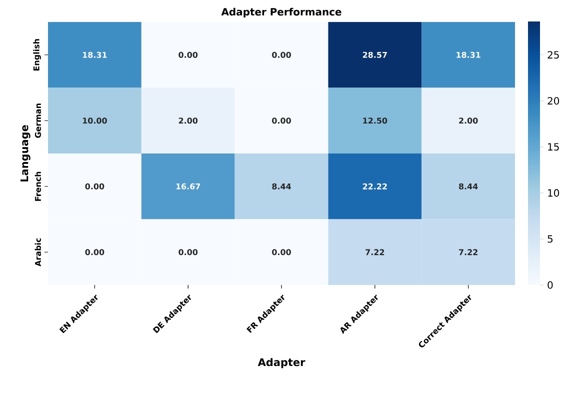 The image size is (571, 406). Describe the element at coordinates (25, 153) in the screenshot. I see `y-axis-title: Language` at that location.